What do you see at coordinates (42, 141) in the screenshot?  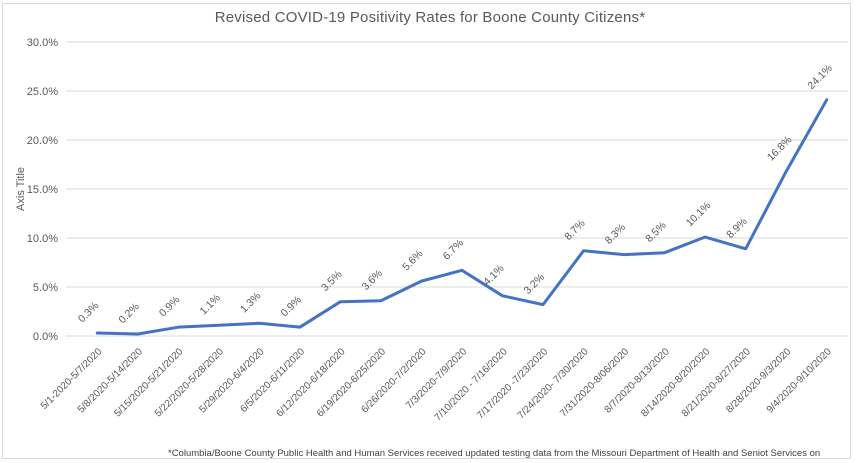 I see `y-axis-tick-label: 20.0%` at bounding box center [42, 141].